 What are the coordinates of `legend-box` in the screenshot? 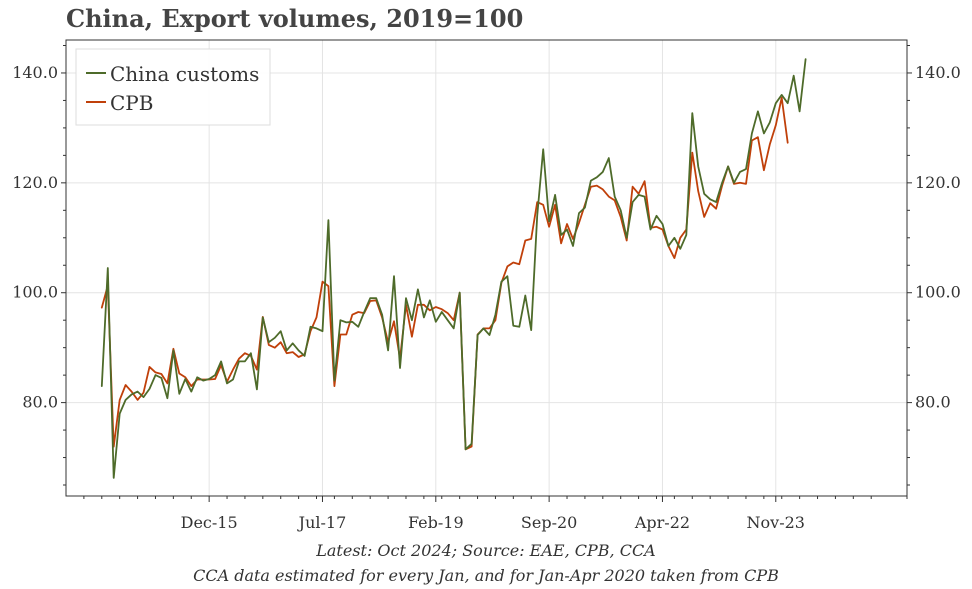 It's located at (173, 87).